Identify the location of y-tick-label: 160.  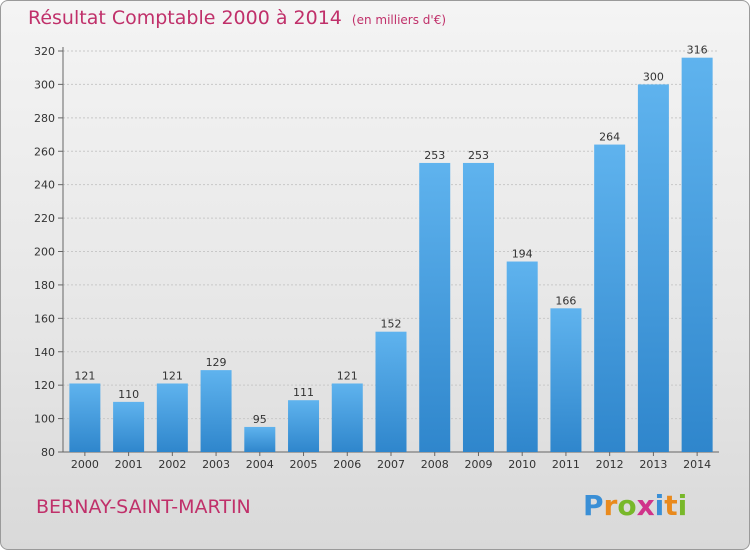
(44, 318).